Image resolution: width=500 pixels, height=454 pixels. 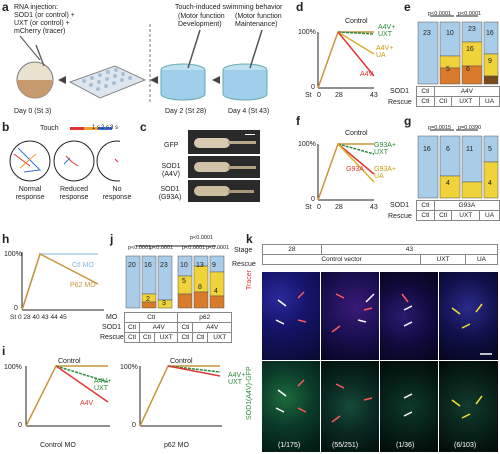 What do you see at coordinates (468, 406) in the screenshot?
I see `micrograph-gfp-ua` at bounding box center [468, 406].